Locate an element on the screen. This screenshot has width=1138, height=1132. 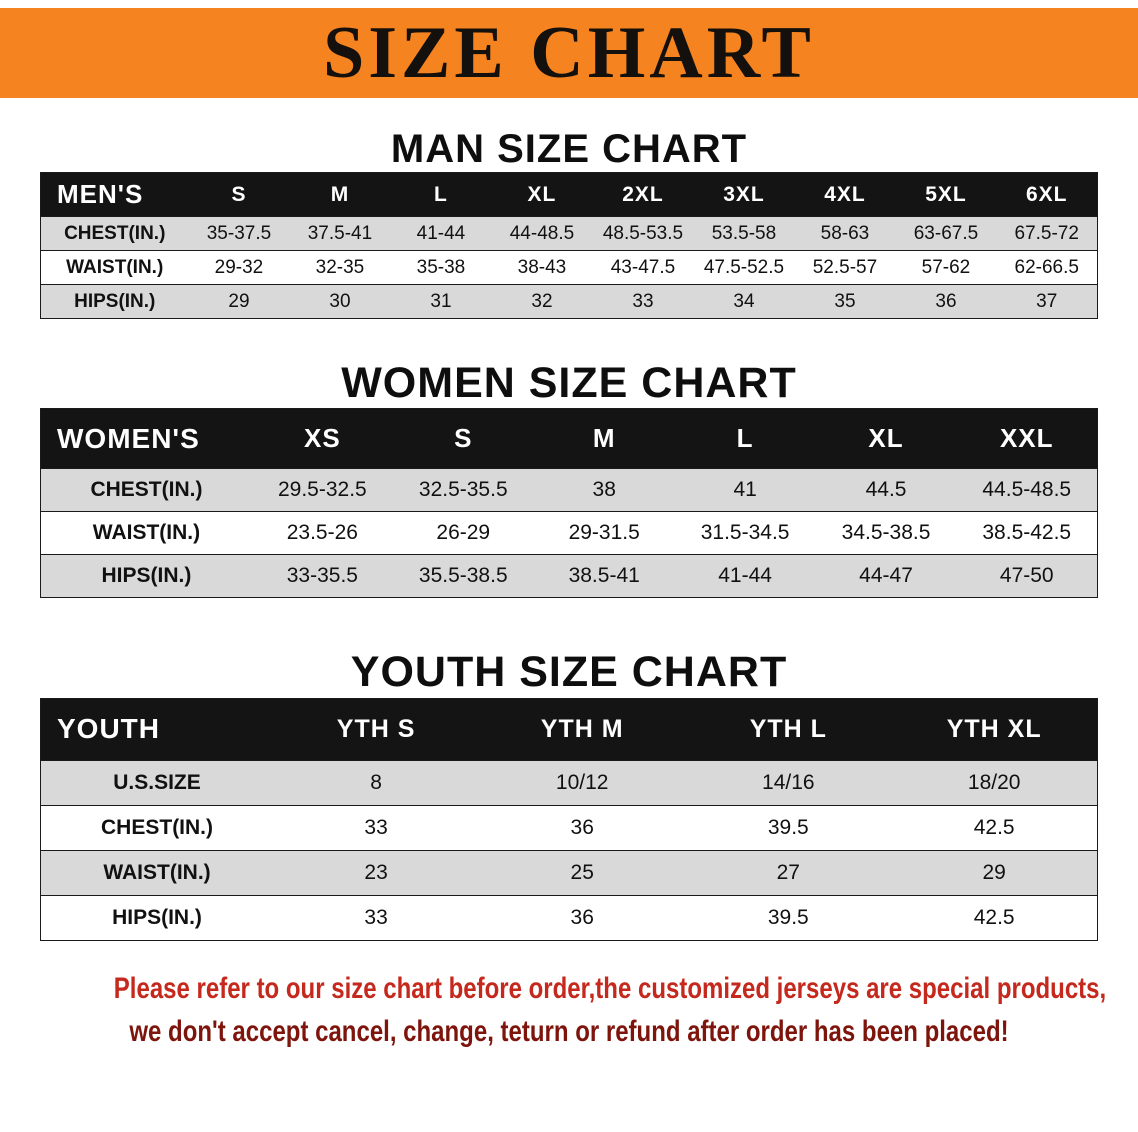
table-title-cell: YOUTH is located at coordinates (157, 729).